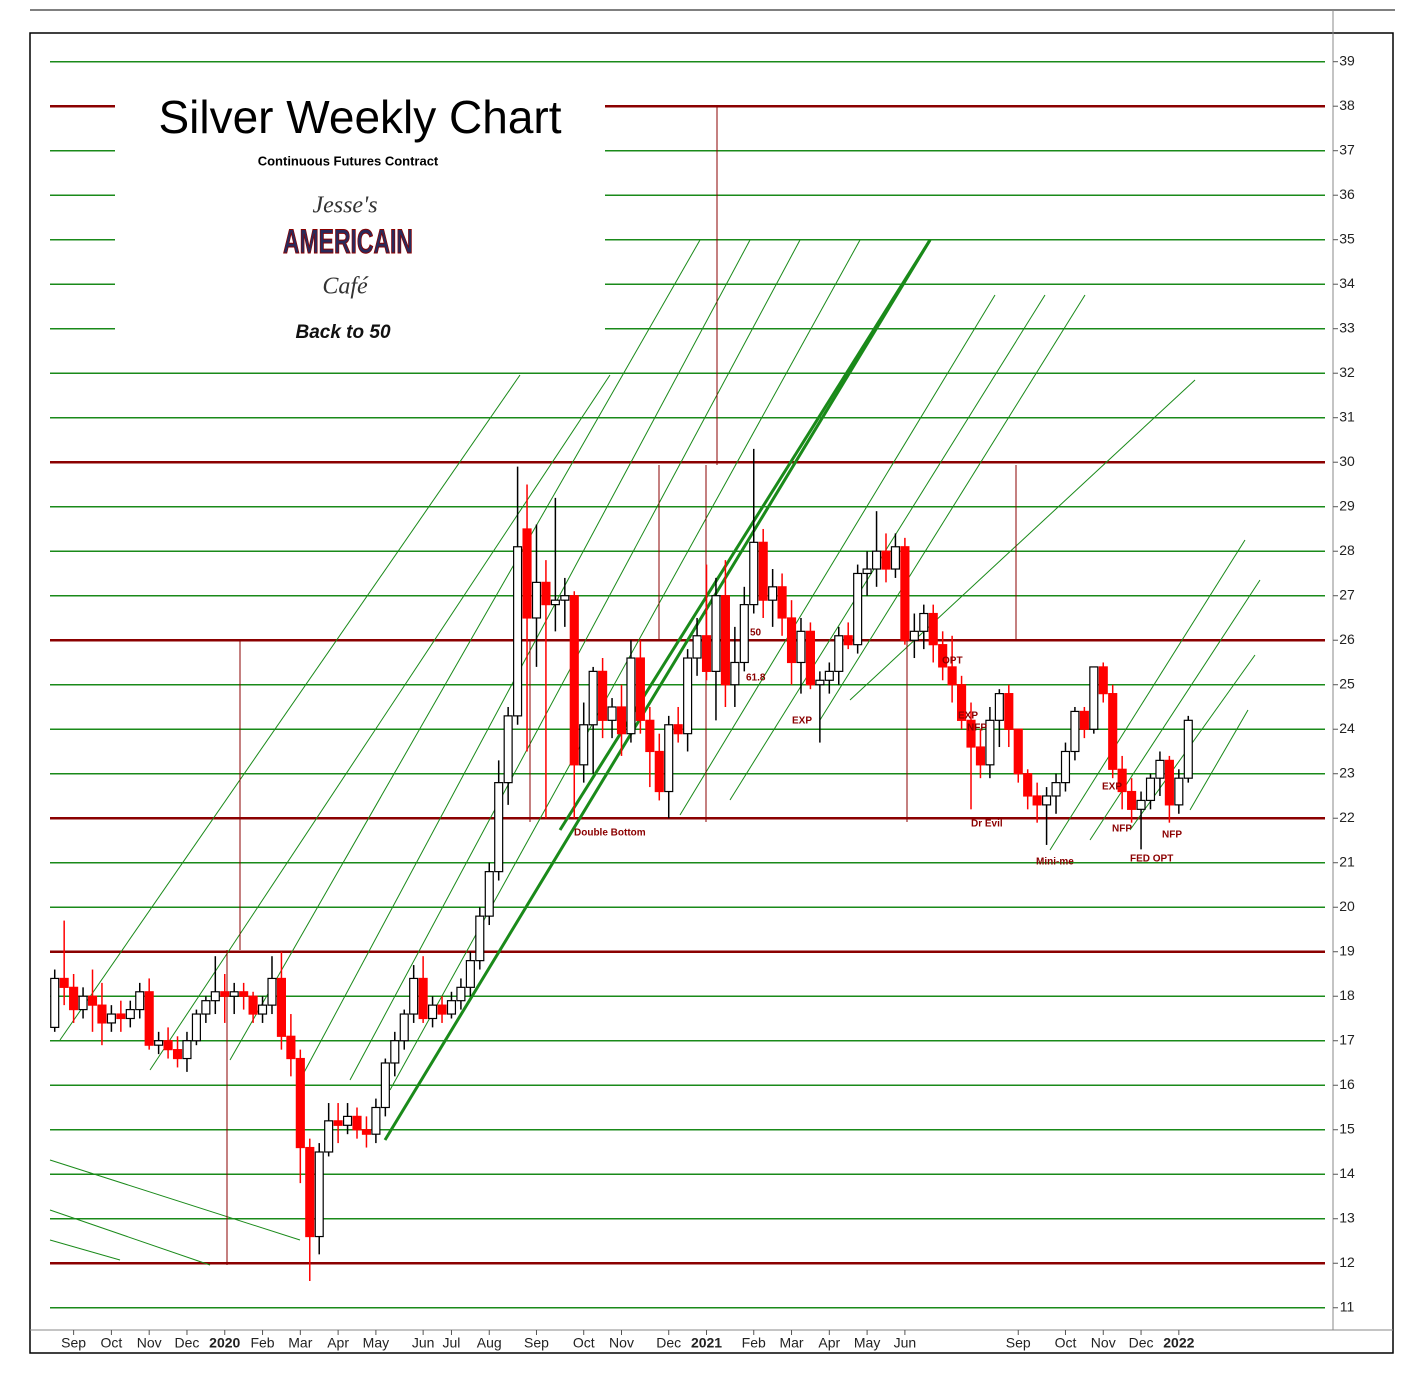  I want to click on x-tick-label: Sep, so click(1018, 1343).